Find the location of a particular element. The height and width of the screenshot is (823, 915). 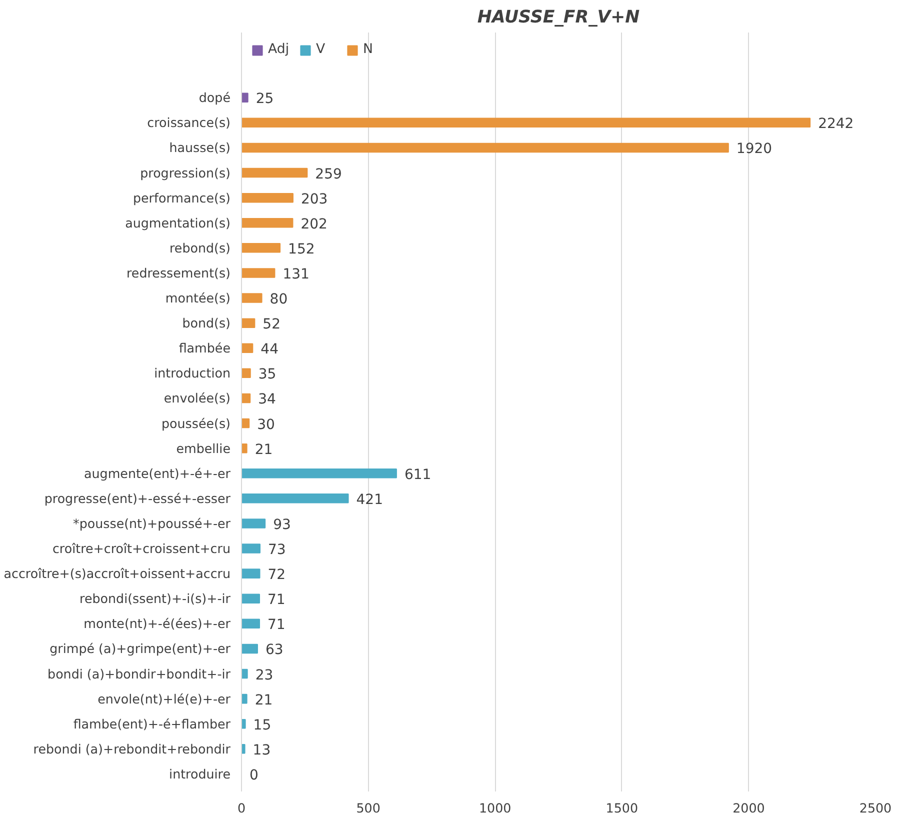

data-label: 52 is located at coordinates (271, 324).